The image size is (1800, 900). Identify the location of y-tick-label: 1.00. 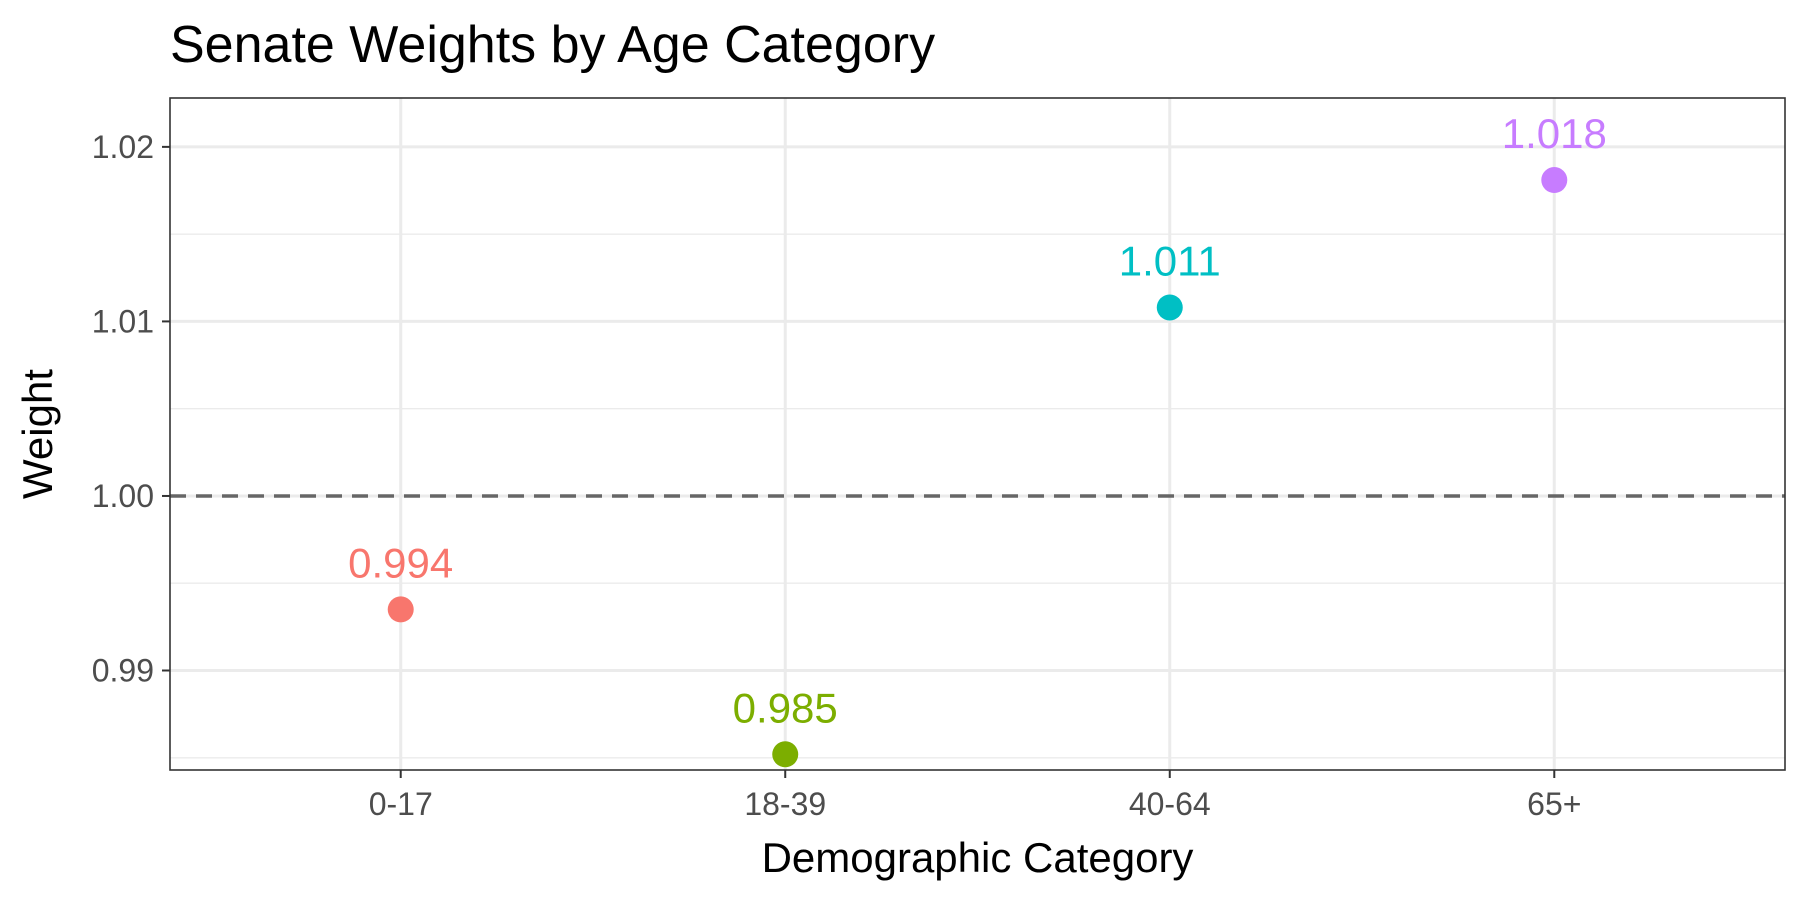
(123, 496).